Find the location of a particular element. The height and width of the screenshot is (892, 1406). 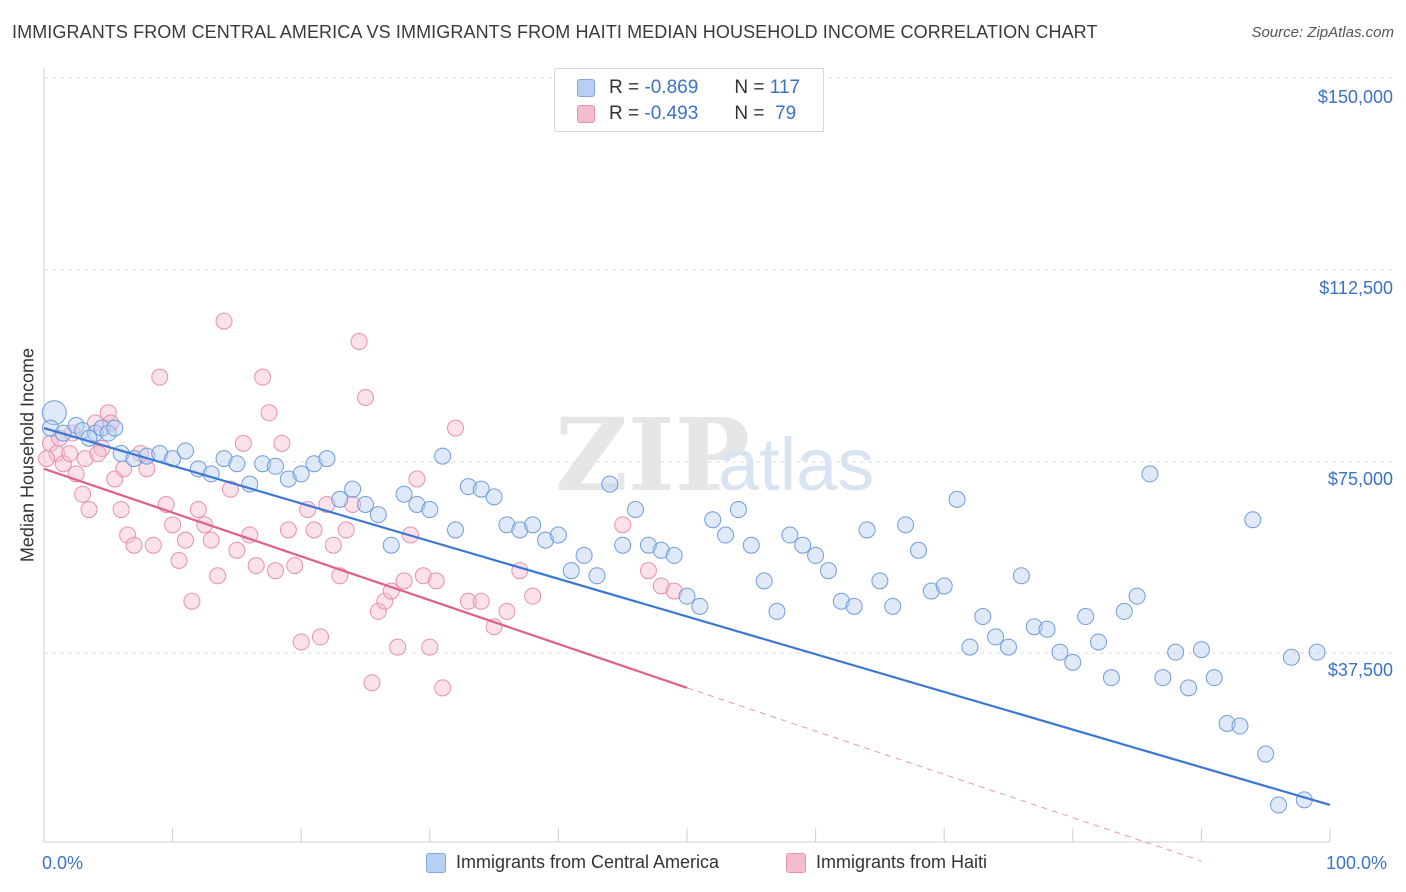

legend-r-value: -0.869 is located at coordinates (671, 87).